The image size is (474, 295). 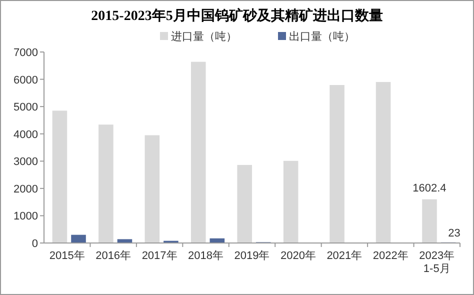 I want to click on x-tick-label: 2021年, so click(x=344, y=256).